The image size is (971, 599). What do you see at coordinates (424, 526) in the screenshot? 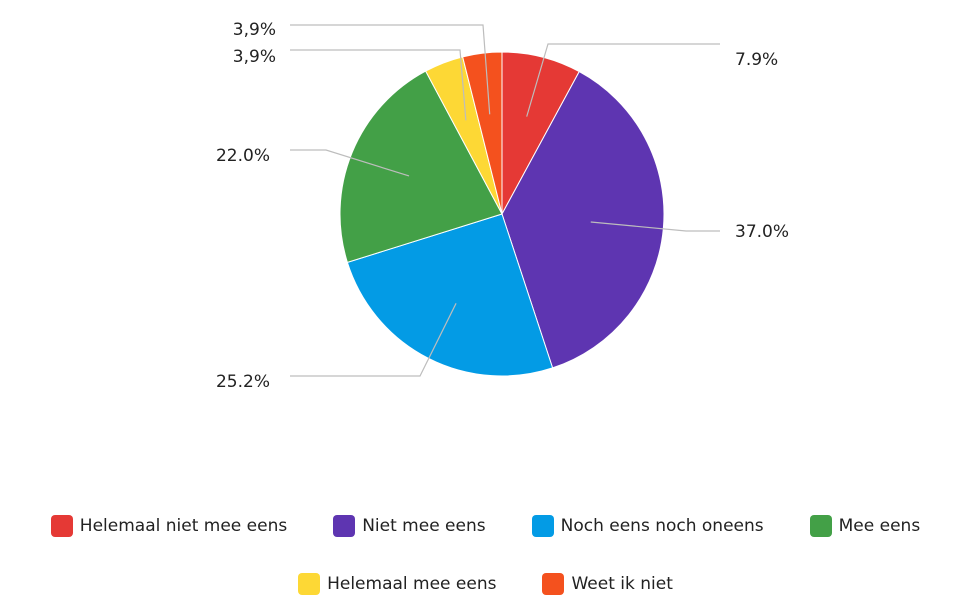
I see `legend-label: Niet mee eens` at bounding box center [424, 526].